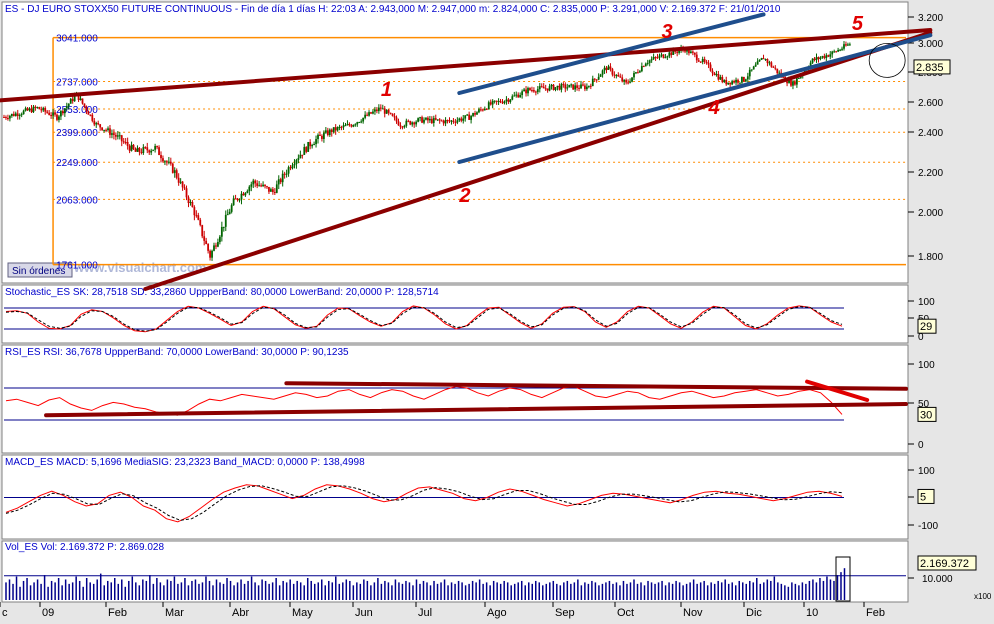  Describe the element at coordinates (812, 613) in the screenshot. I see `x-tick-label: 10` at that location.